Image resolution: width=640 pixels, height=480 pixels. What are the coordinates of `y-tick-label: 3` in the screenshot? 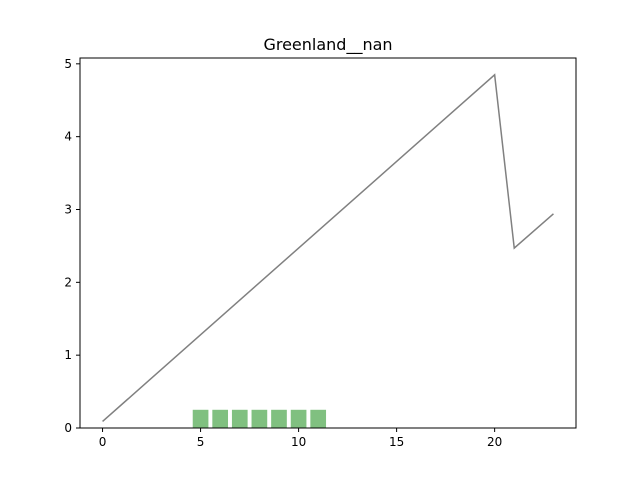 It's located at (68, 209).